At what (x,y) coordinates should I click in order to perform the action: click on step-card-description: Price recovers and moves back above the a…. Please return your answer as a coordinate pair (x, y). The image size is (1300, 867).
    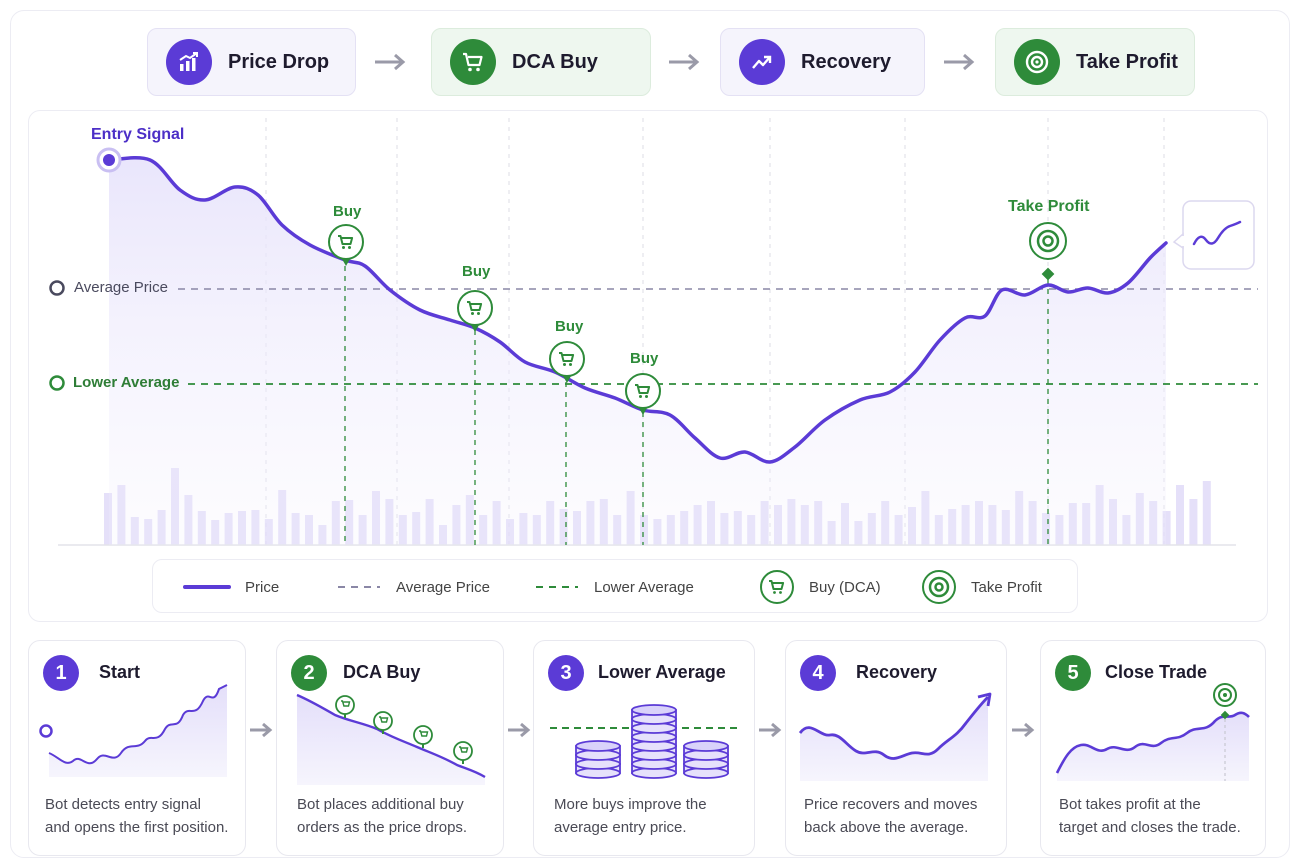
    Looking at the image, I should click on (891, 816).